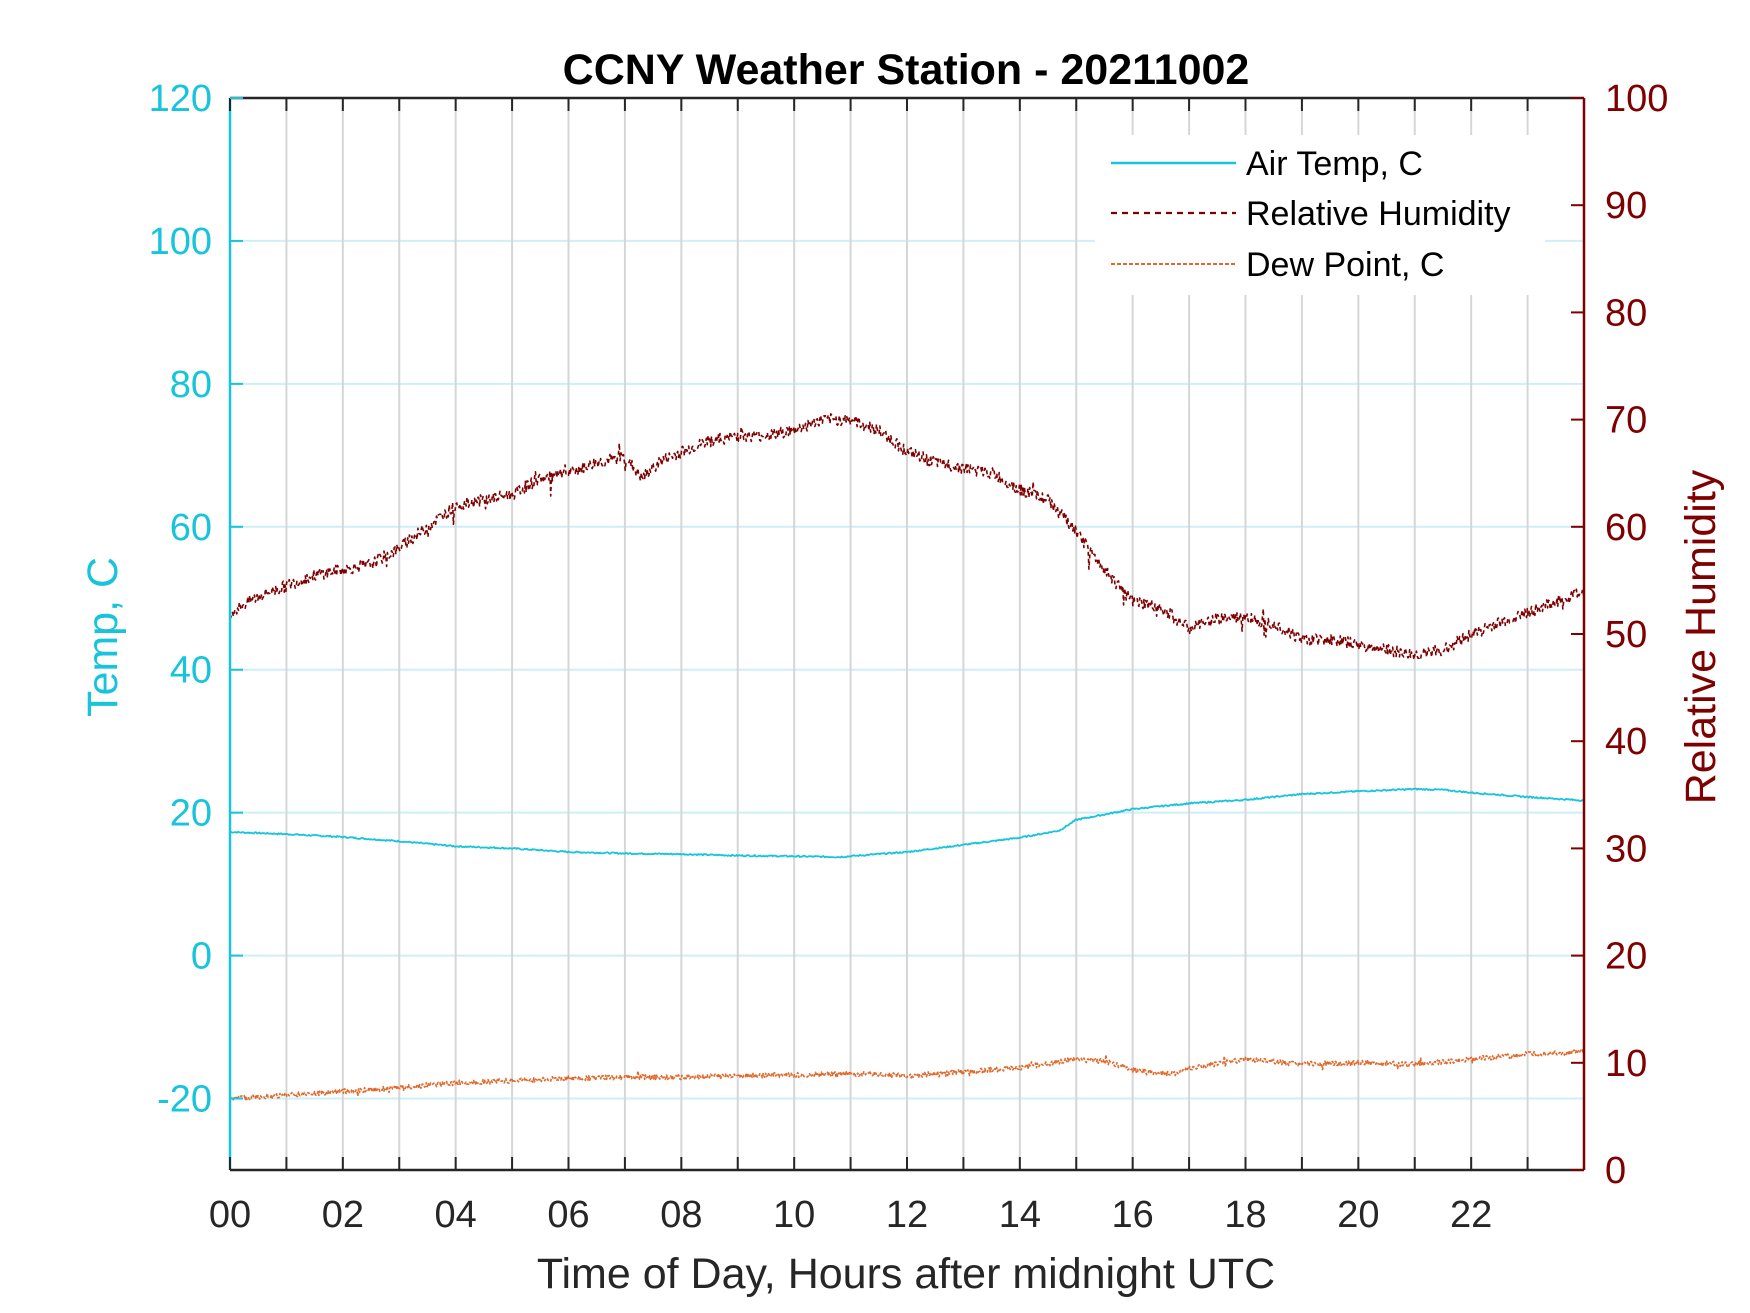 The width and height of the screenshot is (1750, 1313). What do you see at coordinates (906, 70) in the screenshot?
I see `chart-title: CCNY Weather Station - 20211002` at bounding box center [906, 70].